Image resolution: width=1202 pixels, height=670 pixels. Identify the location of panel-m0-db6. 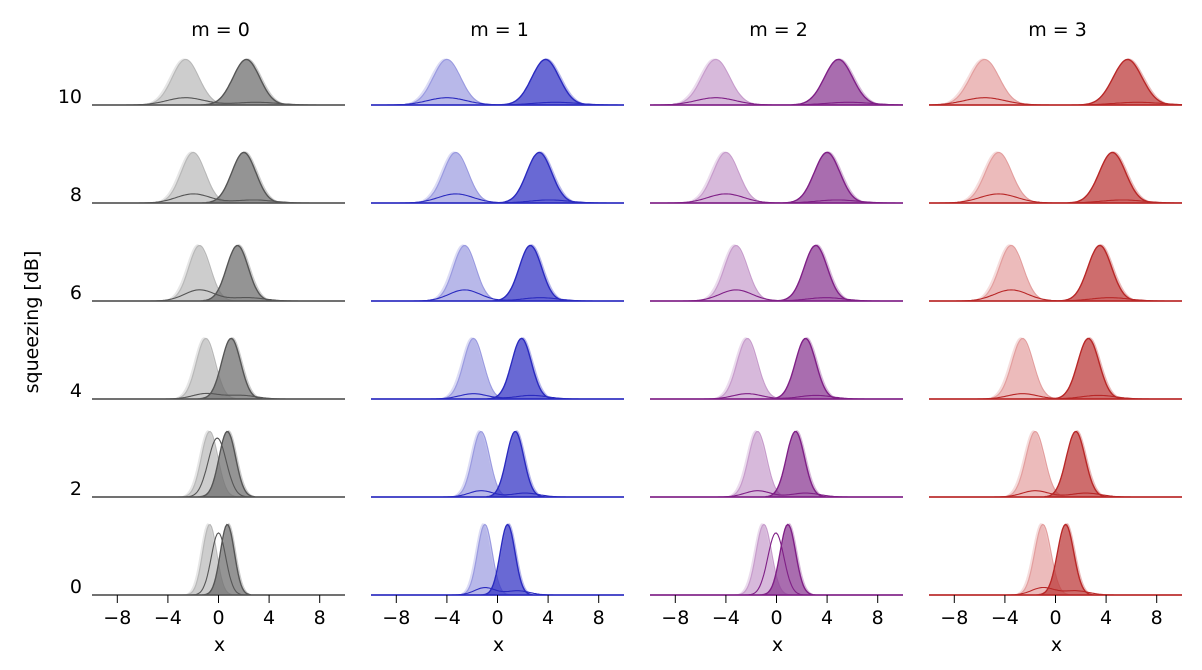
(218, 273).